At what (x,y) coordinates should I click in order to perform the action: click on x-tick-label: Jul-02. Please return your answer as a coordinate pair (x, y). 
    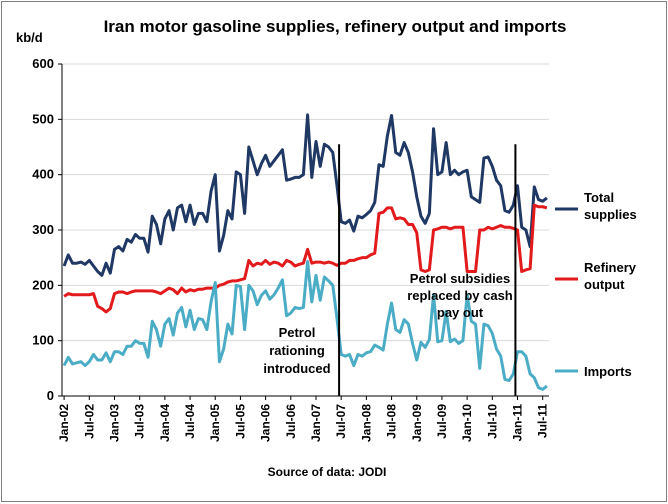
    Looking at the image, I should click on (89, 421).